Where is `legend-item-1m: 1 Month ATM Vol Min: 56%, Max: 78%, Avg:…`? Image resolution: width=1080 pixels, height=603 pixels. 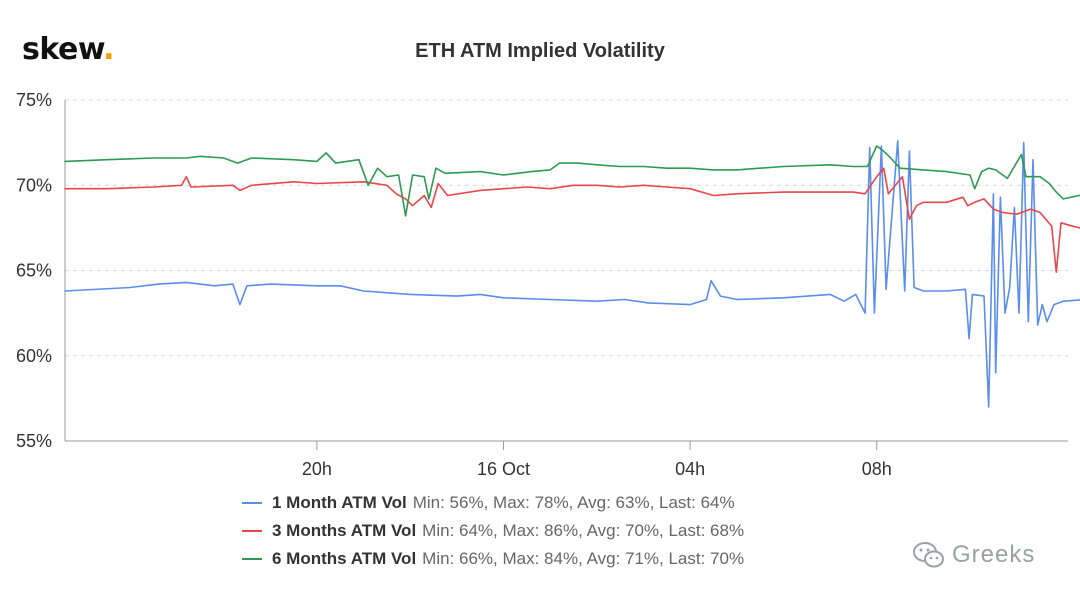
legend-item-1m: 1 Month ATM Vol Min: 56%, Max: 78%, Avg:… is located at coordinates (493, 503).